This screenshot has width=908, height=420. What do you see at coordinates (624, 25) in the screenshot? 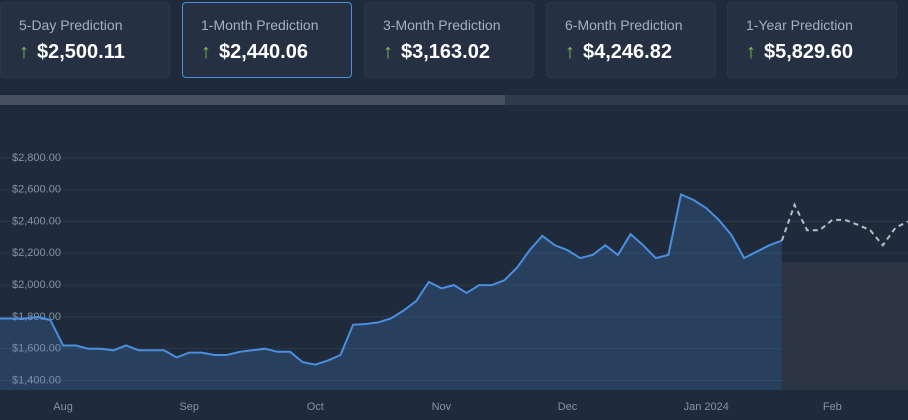
I see `card-label: 6-Month Prediction` at bounding box center [624, 25].